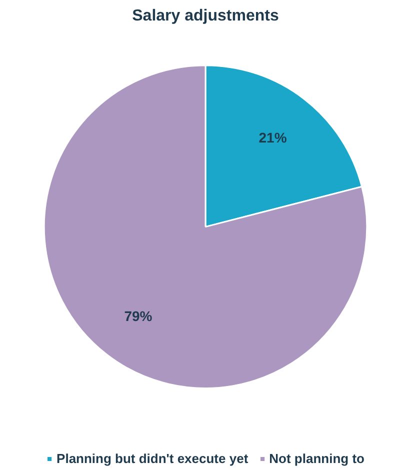  Describe the element at coordinates (152, 458) in the screenshot. I see `legend-label: Planning but didn't execute yet` at that location.